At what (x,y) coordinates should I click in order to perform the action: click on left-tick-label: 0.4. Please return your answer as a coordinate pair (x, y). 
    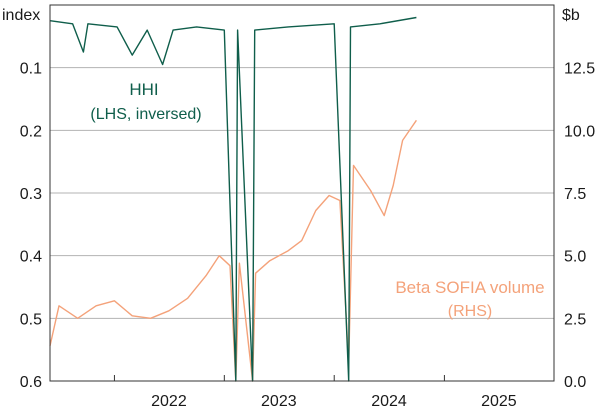
    Looking at the image, I should click on (31, 257).